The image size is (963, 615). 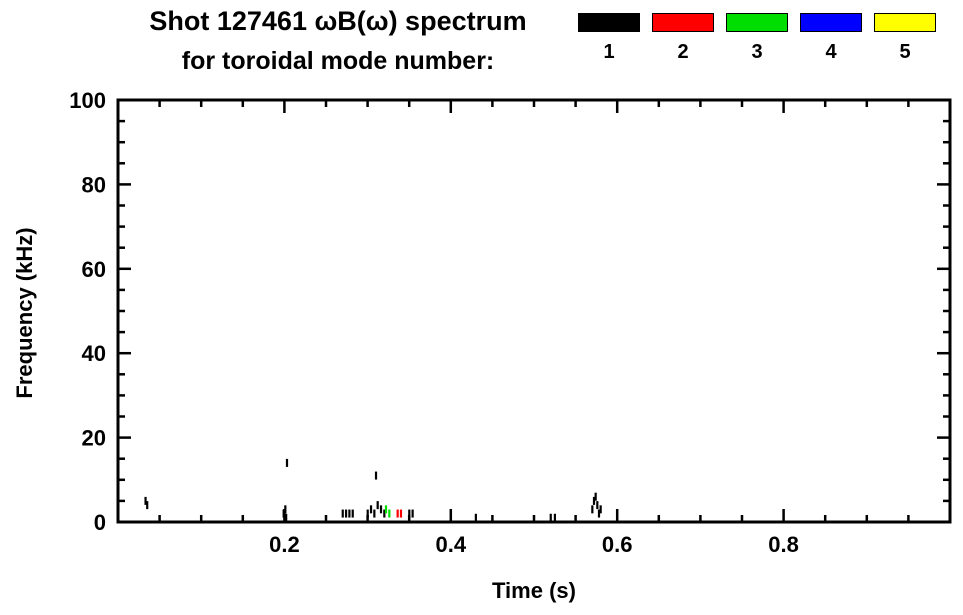 What do you see at coordinates (905, 38) in the screenshot?
I see `legend-item-n5: 5` at bounding box center [905, 38].